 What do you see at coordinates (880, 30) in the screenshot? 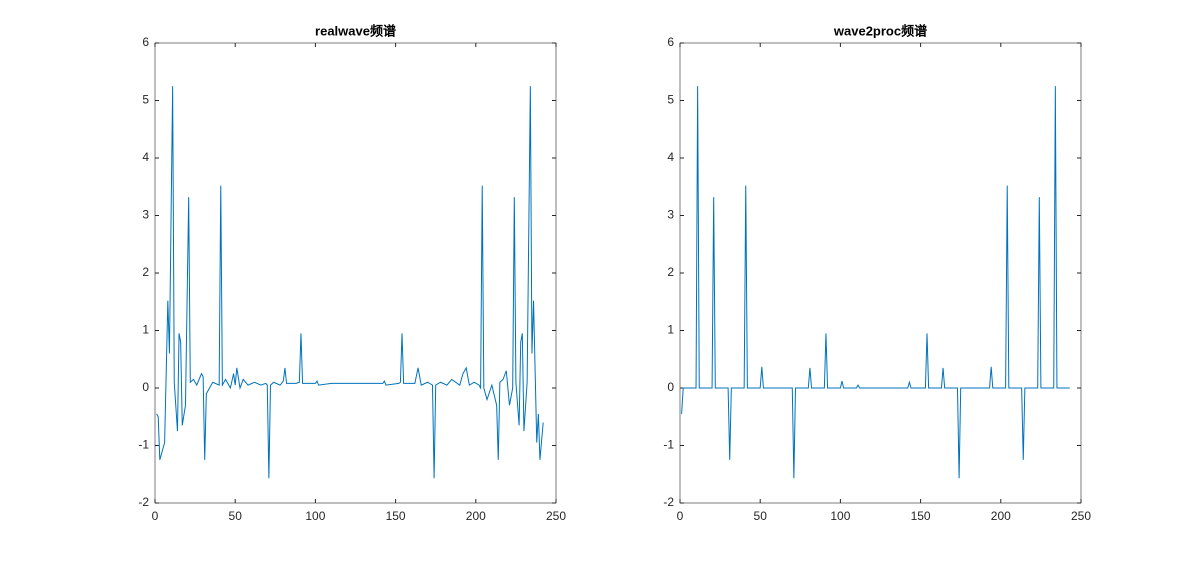
I see `chart-title: wave2proc频谱` at bounding box center [880, 30].